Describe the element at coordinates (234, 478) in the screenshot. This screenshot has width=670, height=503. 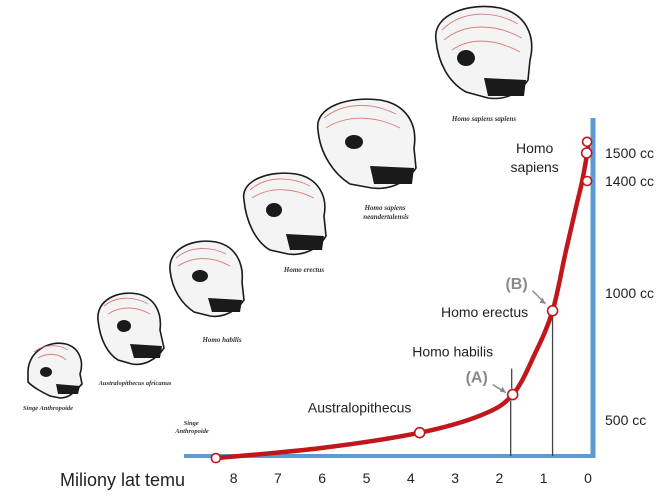
I see `x-tick-label: 8` at that location.